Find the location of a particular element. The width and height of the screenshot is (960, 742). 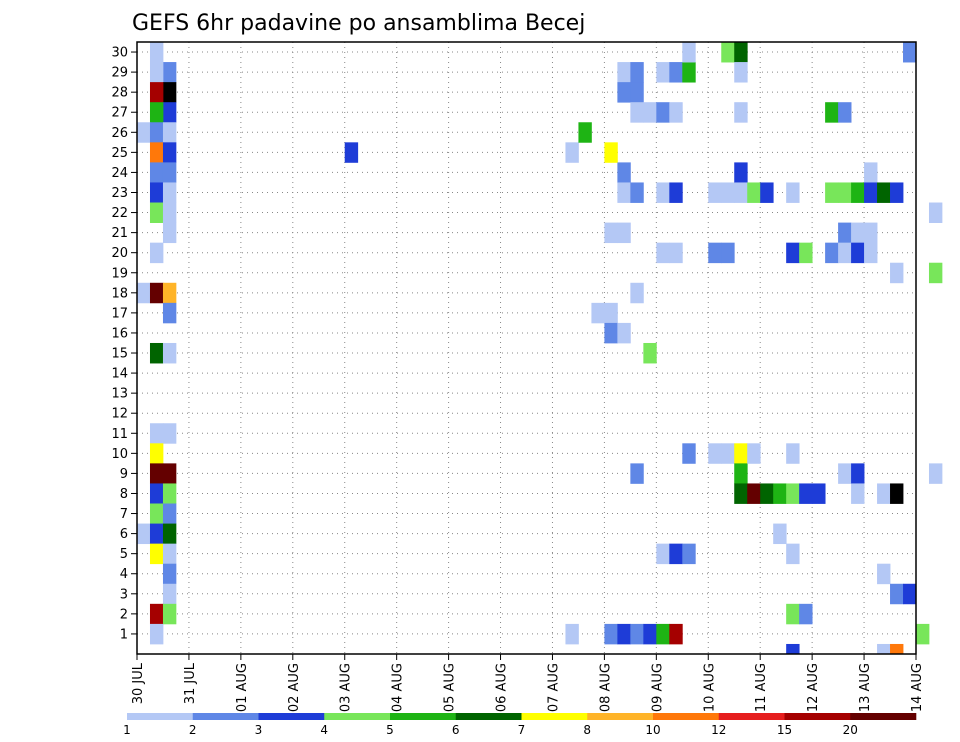

y-tick-label: 15 is located at coordinates (119, 354).